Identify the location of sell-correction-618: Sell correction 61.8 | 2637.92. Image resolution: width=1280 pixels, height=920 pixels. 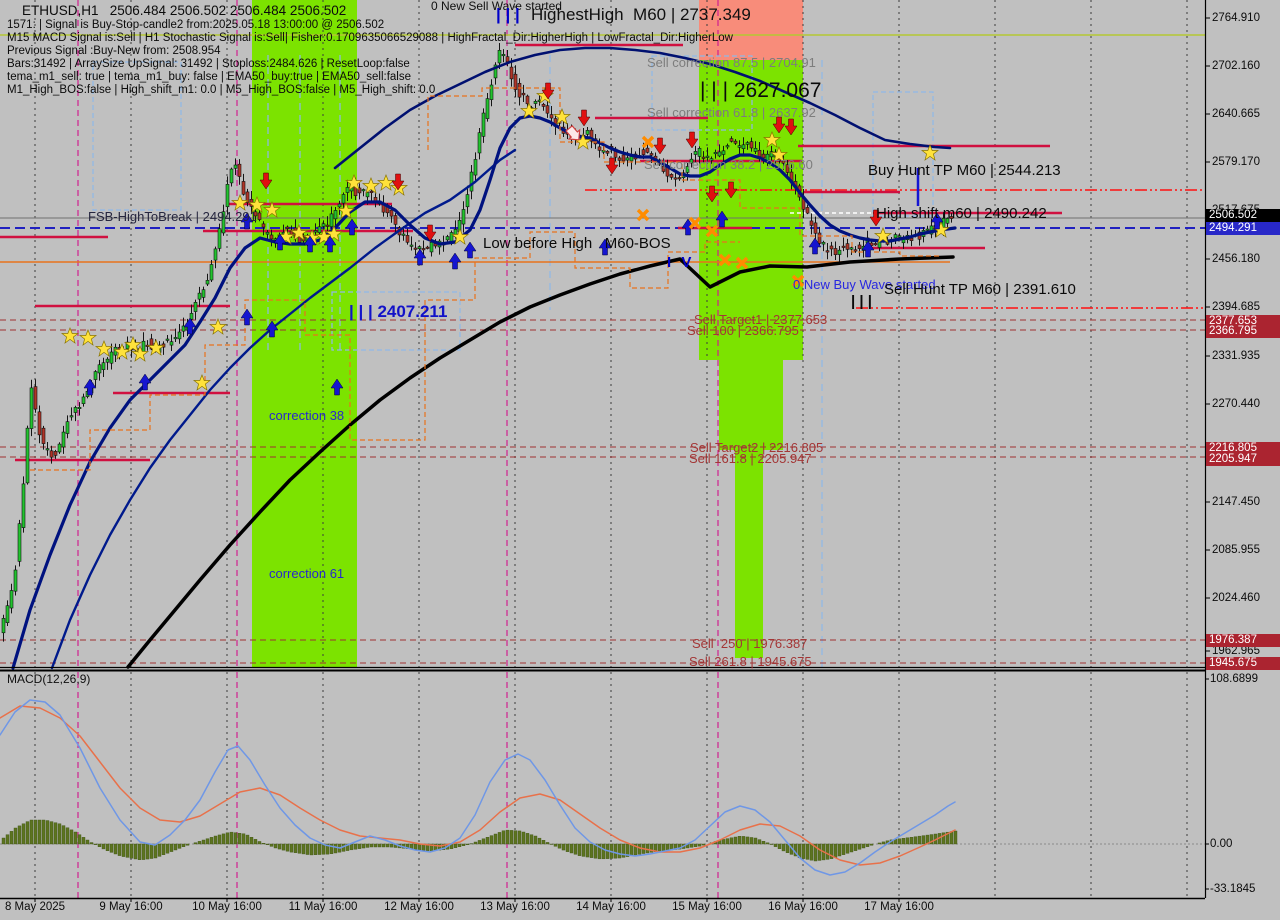
(731, 112).